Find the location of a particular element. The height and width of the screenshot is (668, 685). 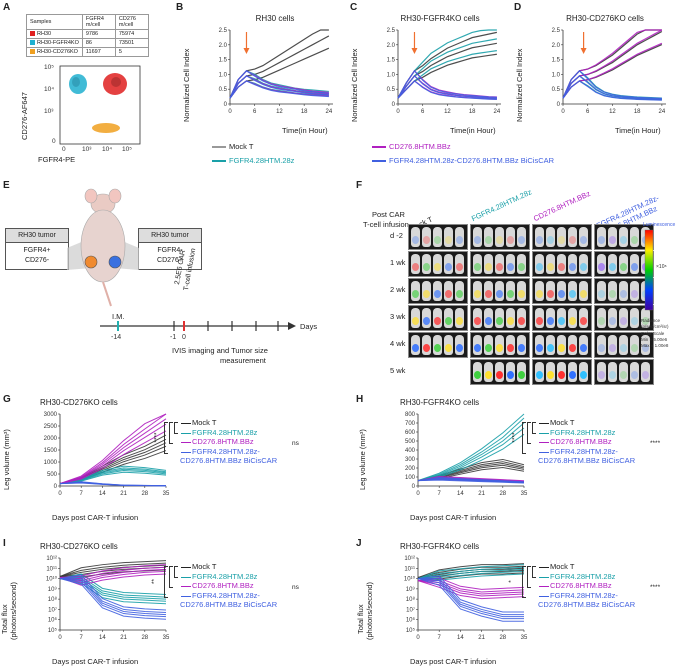

y-tick-label: 0 is located at coordinates (226, 105).